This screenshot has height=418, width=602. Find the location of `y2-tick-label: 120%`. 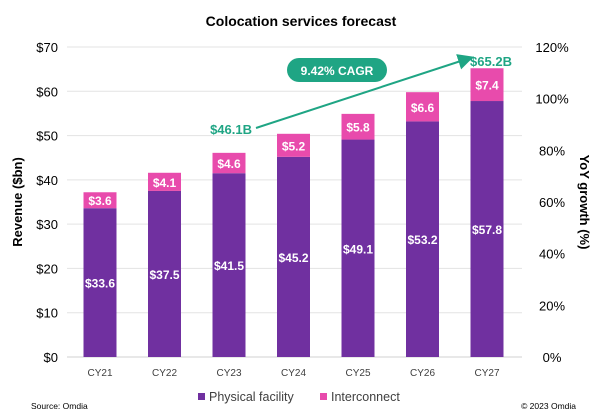

y2-tick-label: 120% is located at coordinates (552, 47).